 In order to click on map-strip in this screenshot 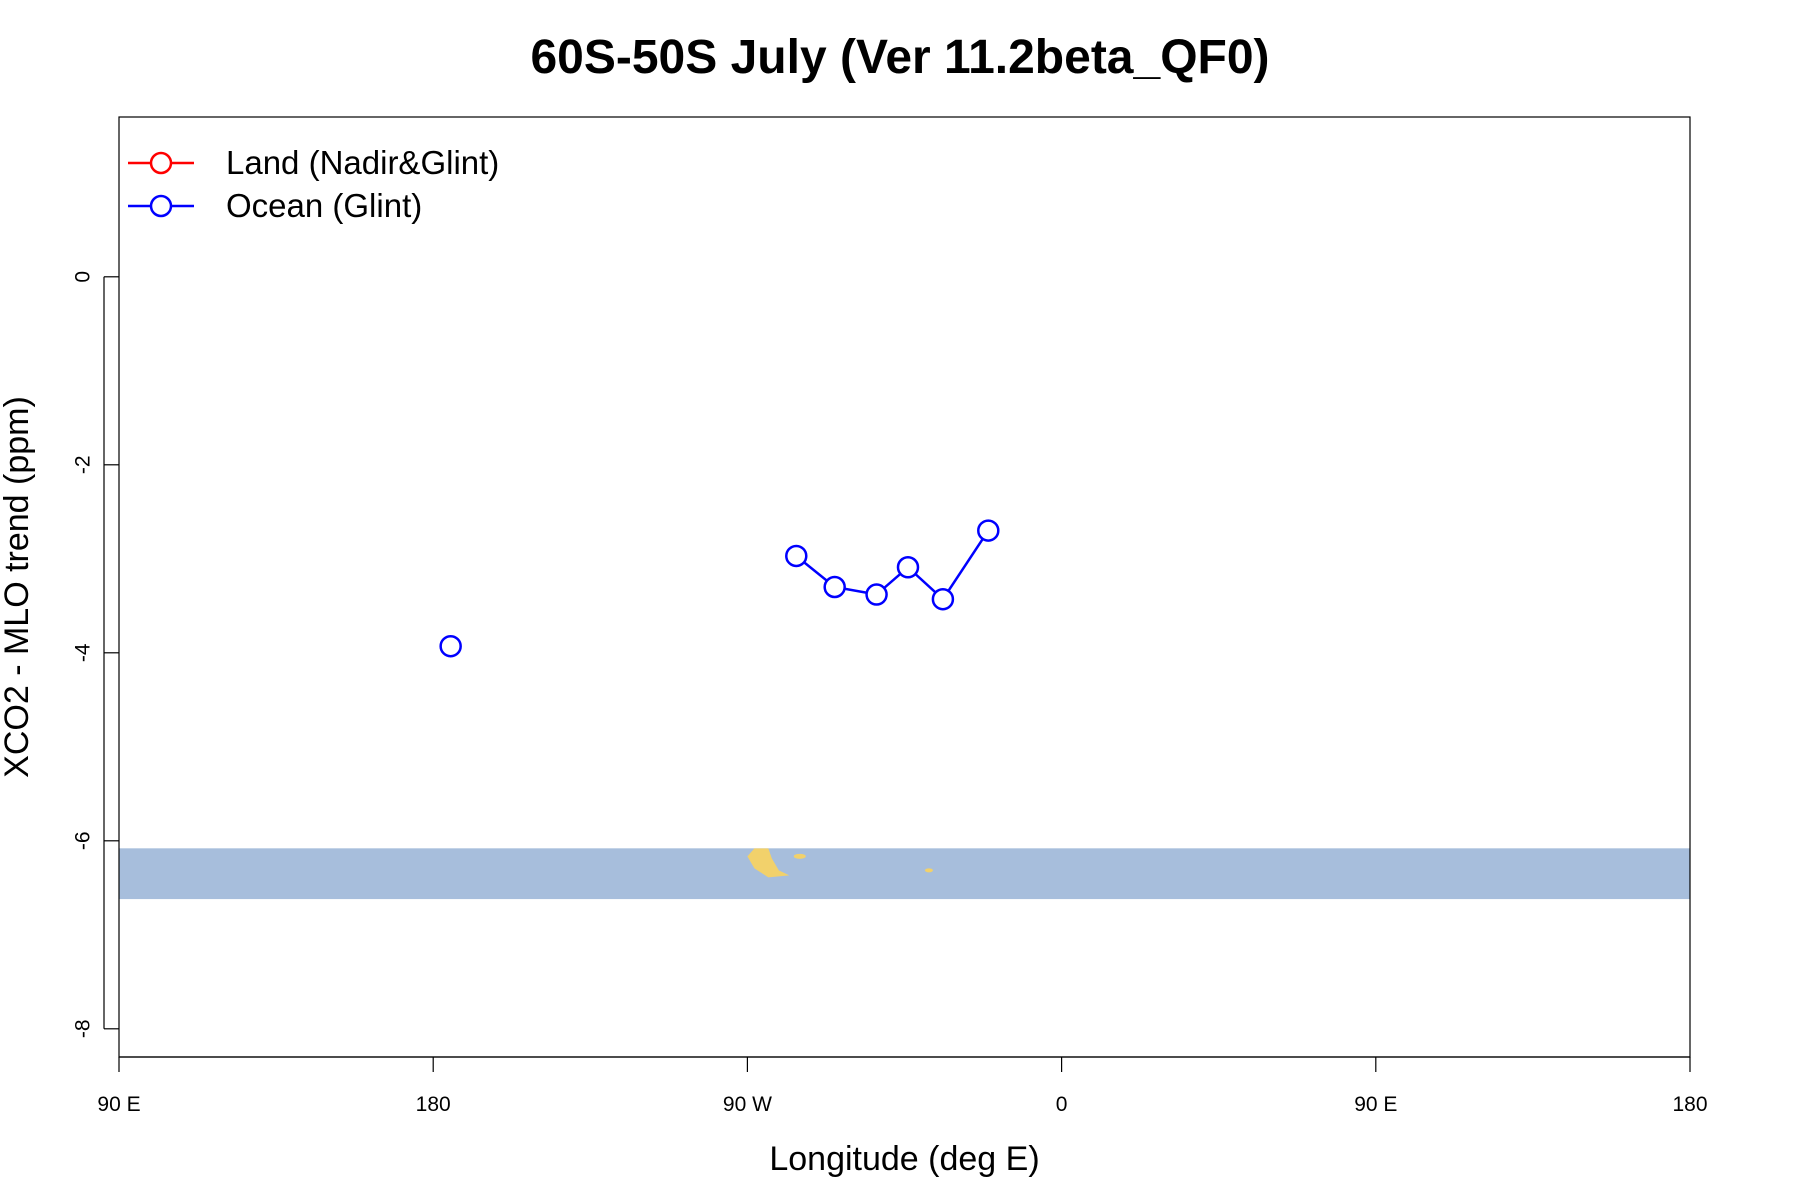, I will do `click(904, 874)`.